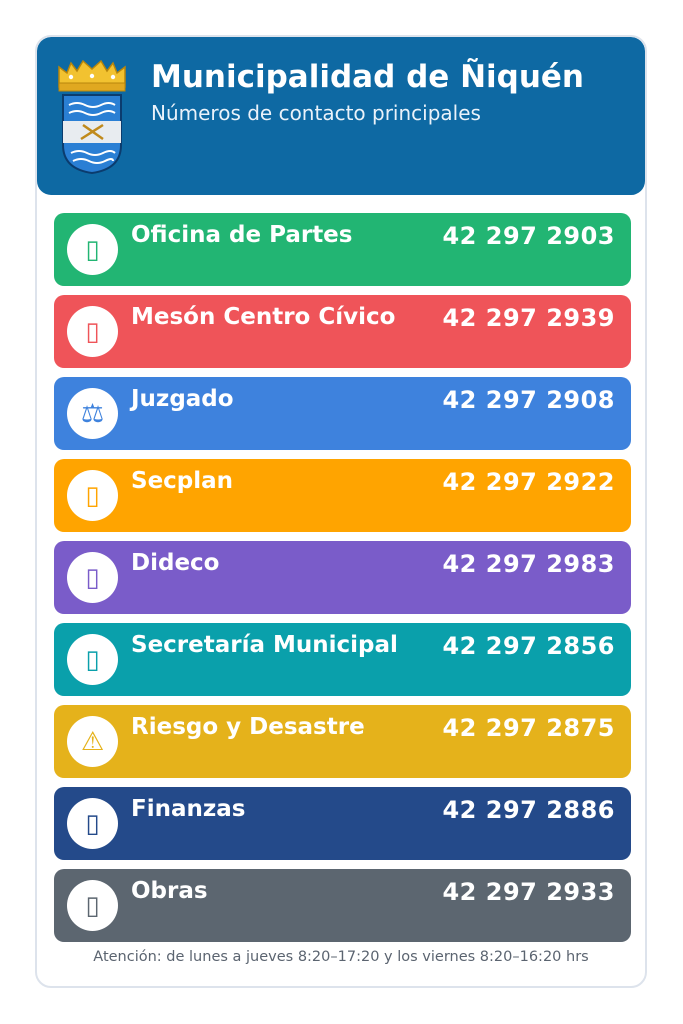 Image resolution: width=683 pixels, height=1024 pixels. What do you see at coordinates (528, 892) in the screenshot?
I see `contact-phone: 42 297 2933` at bounding box center [528, 892].